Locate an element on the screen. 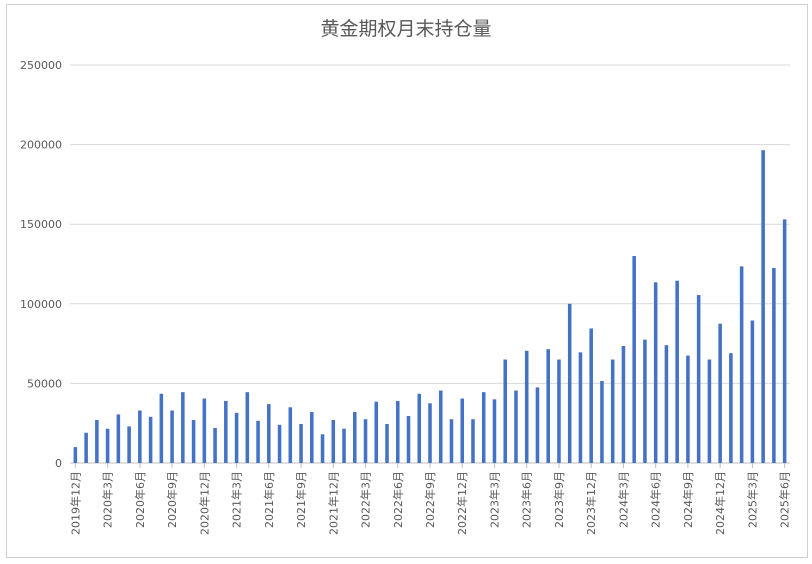 This screenshot has height=564, width=812. x-tick-label: 2025年6月 is located at coordinates (785, 499).